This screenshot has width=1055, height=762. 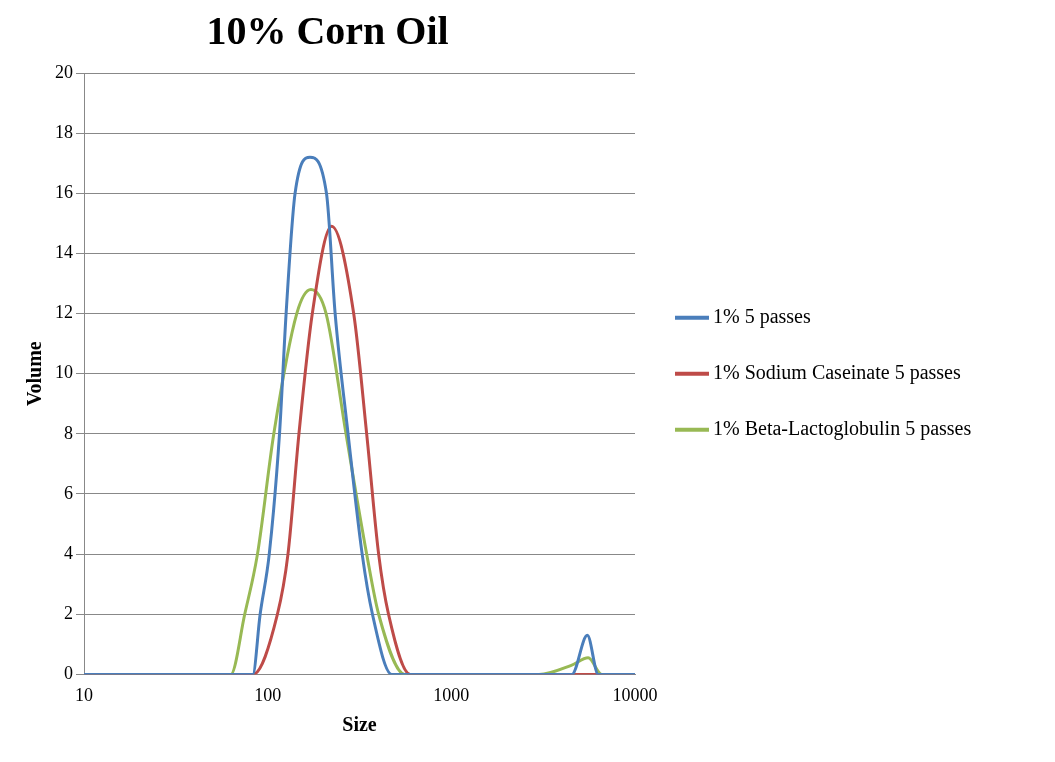 I want to click on x-tick-label: 10000, so click(x=635, y=694).